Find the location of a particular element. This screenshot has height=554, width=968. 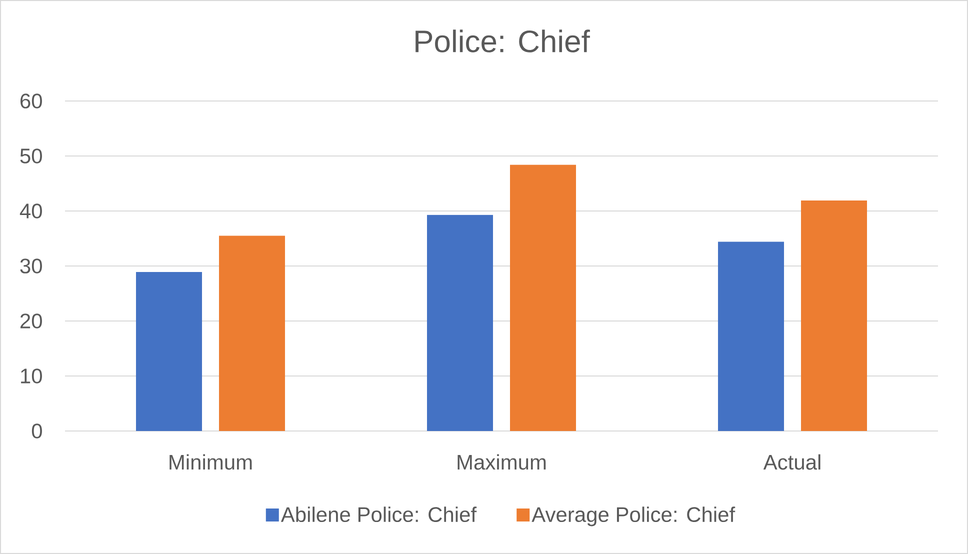

y-tick-label: 0 is located at coordinates (37, 431).